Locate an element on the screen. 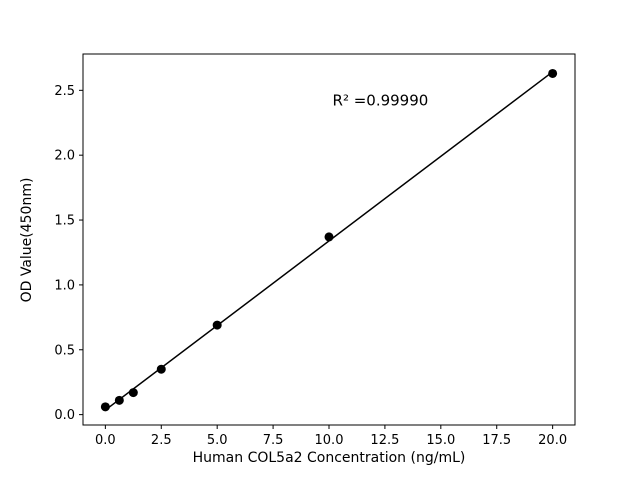 The width and height of the screenshot is (640, 480). y-tick-label: 2.0 is located at coordinates (64, 156).